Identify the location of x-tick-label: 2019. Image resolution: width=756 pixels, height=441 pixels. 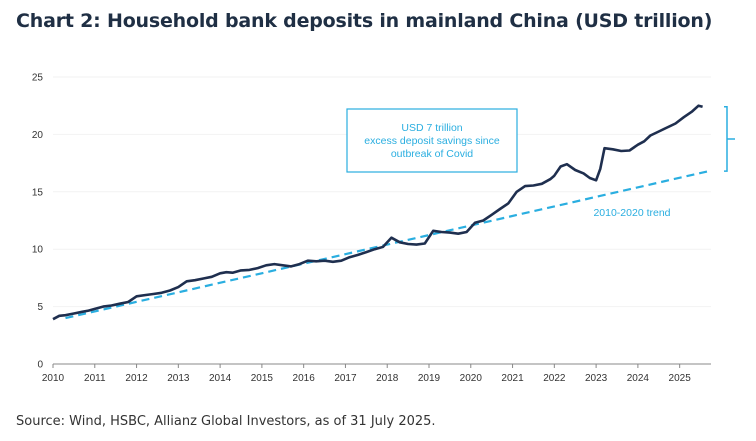
(429, 378).